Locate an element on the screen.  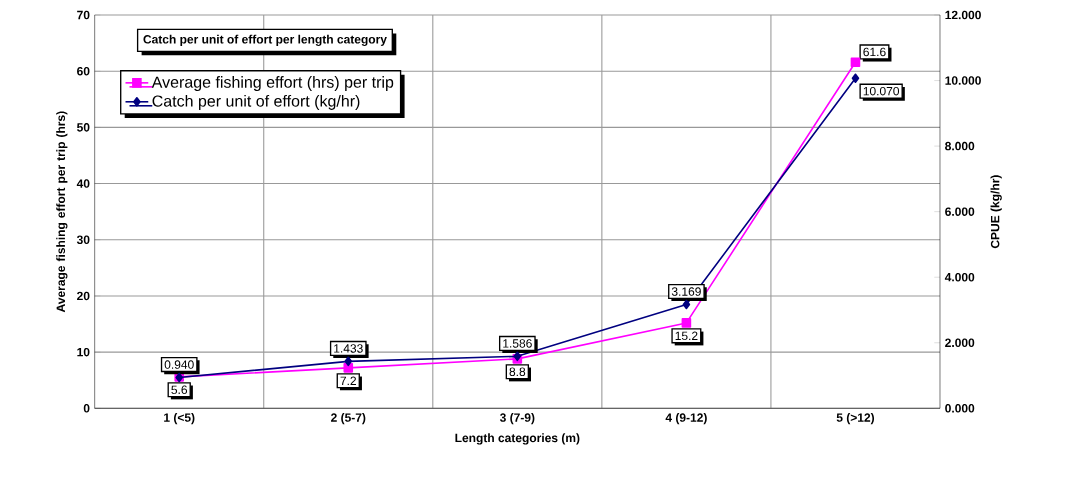
data-label: 5.6 is located at coordinates (179, 390).